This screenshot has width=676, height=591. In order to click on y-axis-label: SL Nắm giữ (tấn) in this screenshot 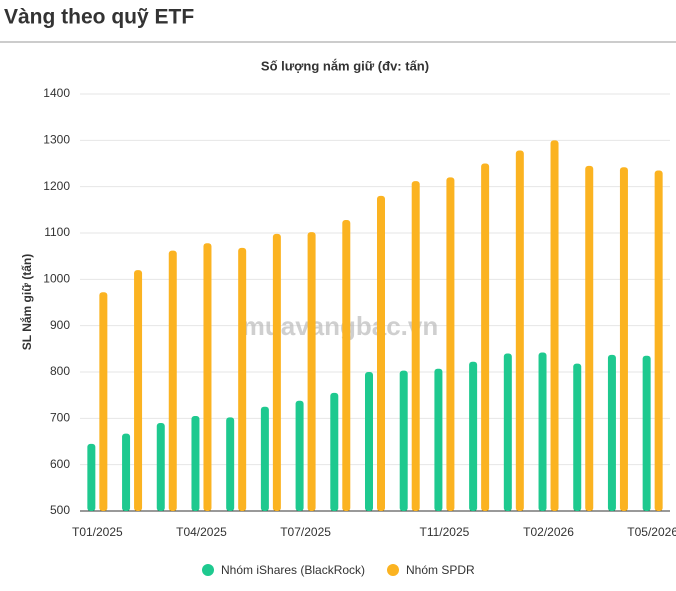, I will do `click(26, 302)`.